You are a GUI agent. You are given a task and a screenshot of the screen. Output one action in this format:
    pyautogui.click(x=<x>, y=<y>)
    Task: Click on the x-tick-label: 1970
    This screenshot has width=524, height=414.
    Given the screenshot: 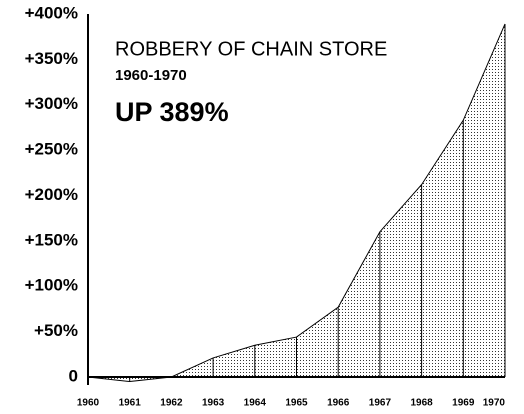 What is the action you would take?
    pyautogui.click(x=494, y=403)
    